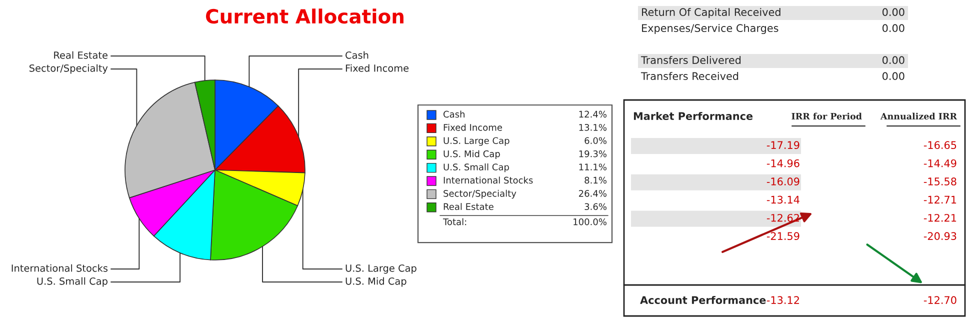  I want to click on text: Transfers Delivered, so click(690, 60).